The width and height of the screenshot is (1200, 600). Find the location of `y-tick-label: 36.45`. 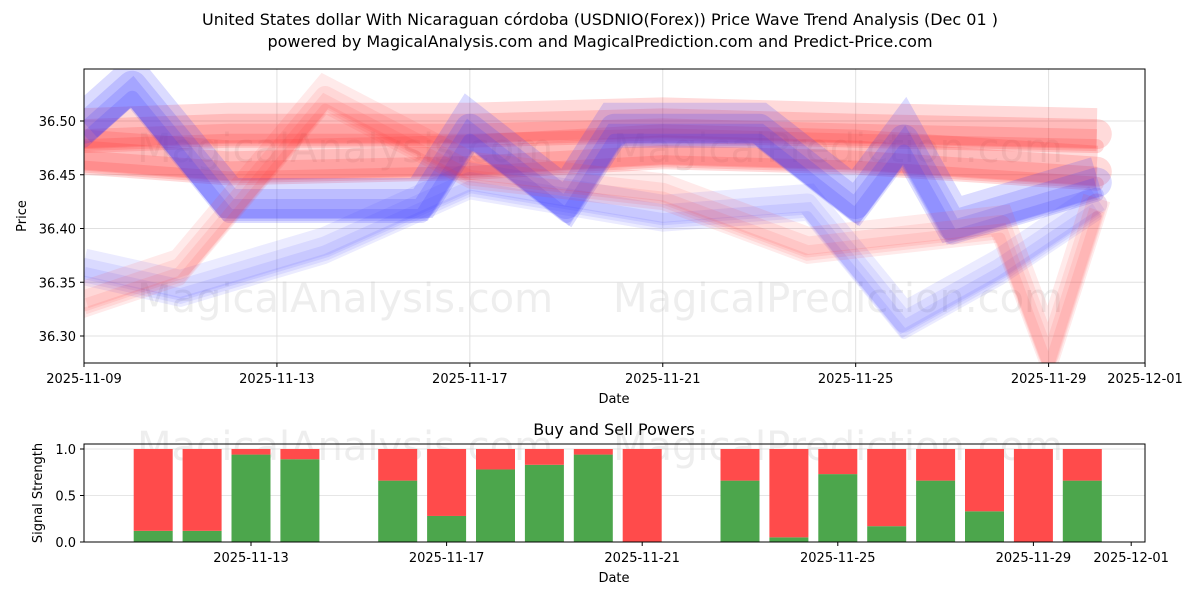

y-tick-label: 36.45 is located at coordinates (57, 176).